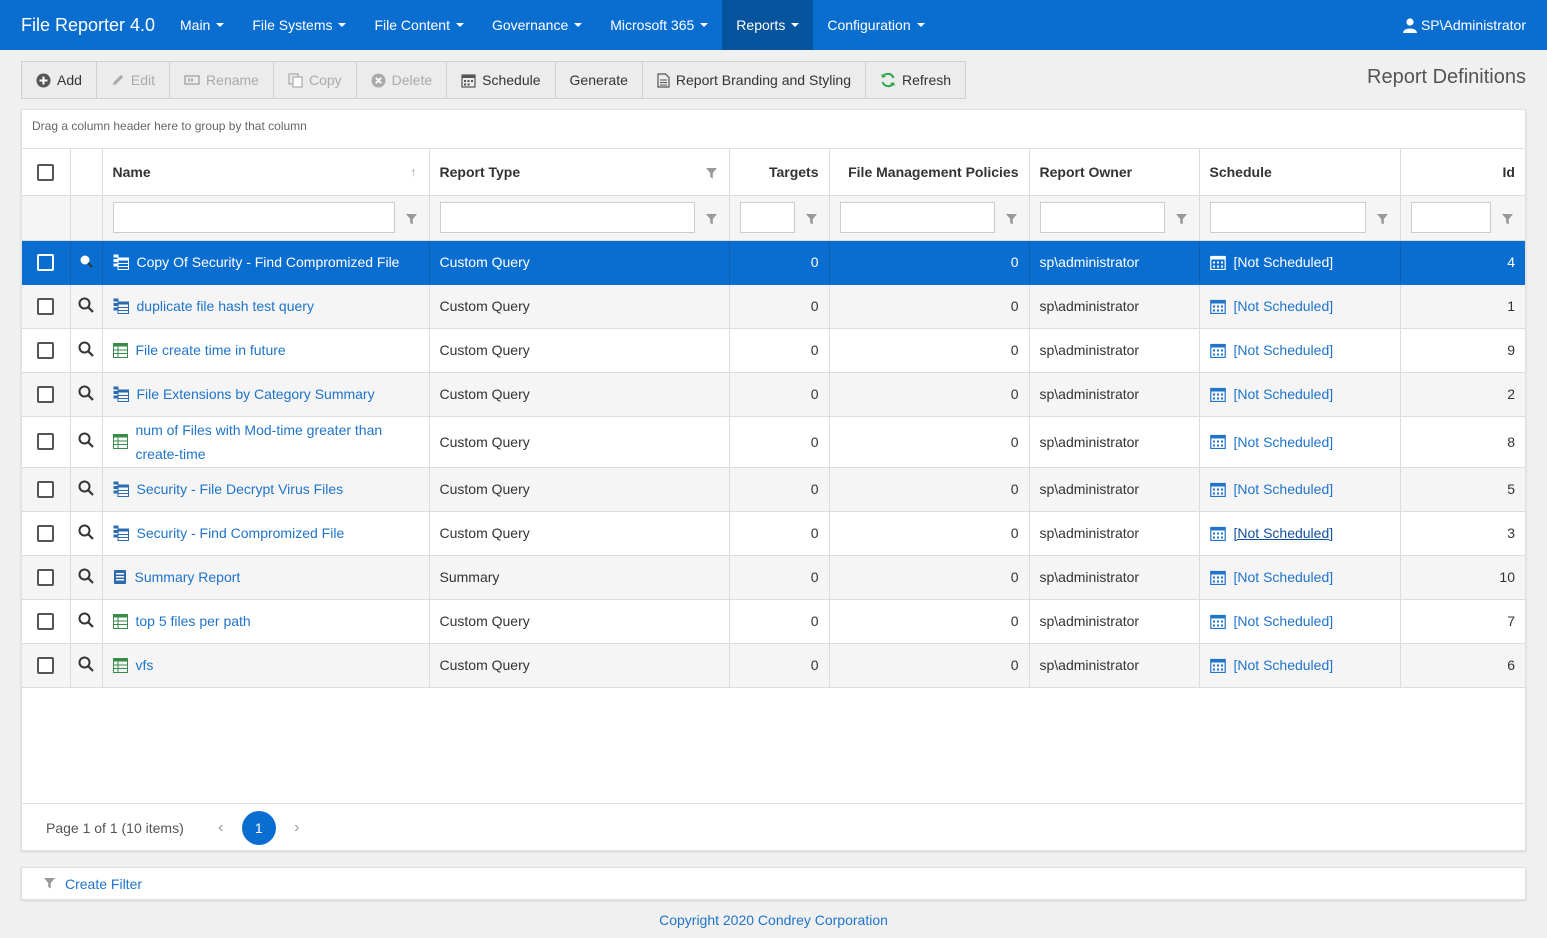 This screenshot has width=1547, height=938. What do you see at coordinates (1450, 217) in the screenshot?
I see `id-filter-input` at bounding box center [1450, 217].